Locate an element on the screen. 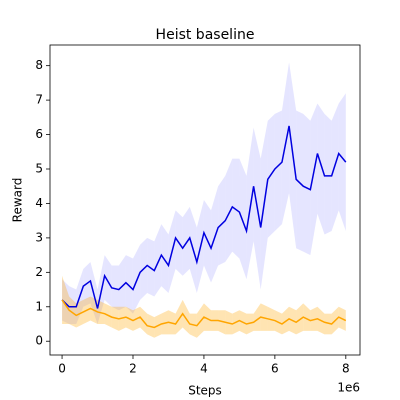  line is located at coordinates (204, 314).